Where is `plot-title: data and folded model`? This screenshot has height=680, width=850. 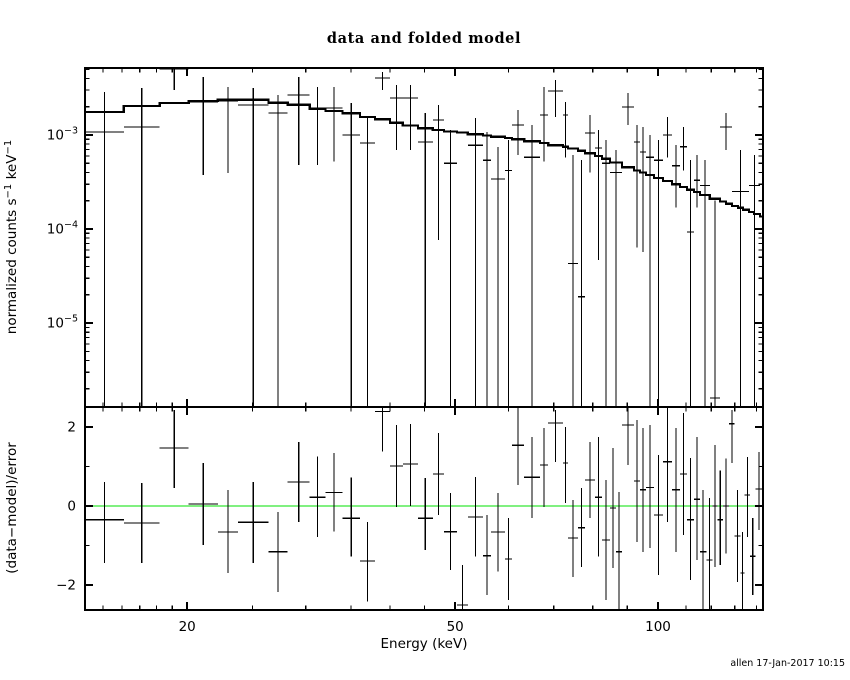
plot-title: data and folded model is located at coordinates (424, 38).